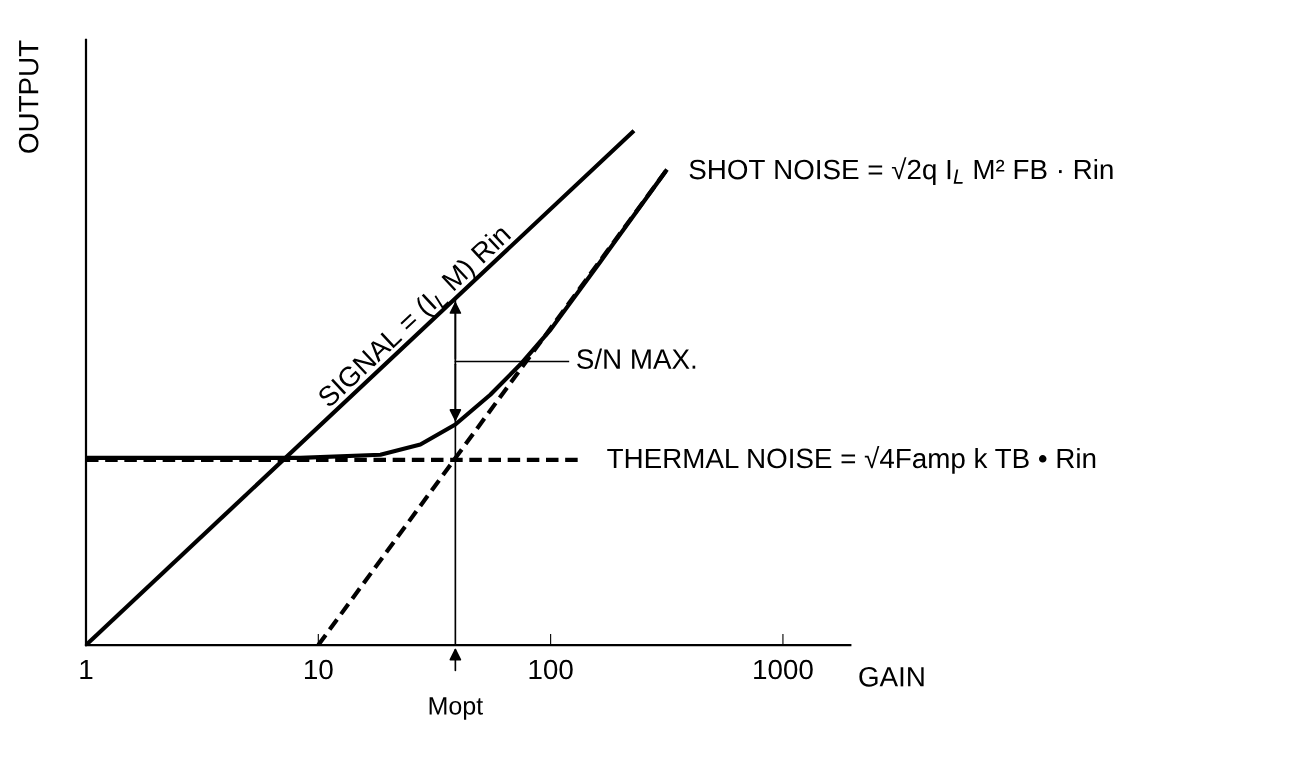 The height and width of the screenshot is (767, 1311). What do you see at coordinates (318, 669) in the screenshot?
I see `x-tick-label: 10` at bounding box center [318, 669].